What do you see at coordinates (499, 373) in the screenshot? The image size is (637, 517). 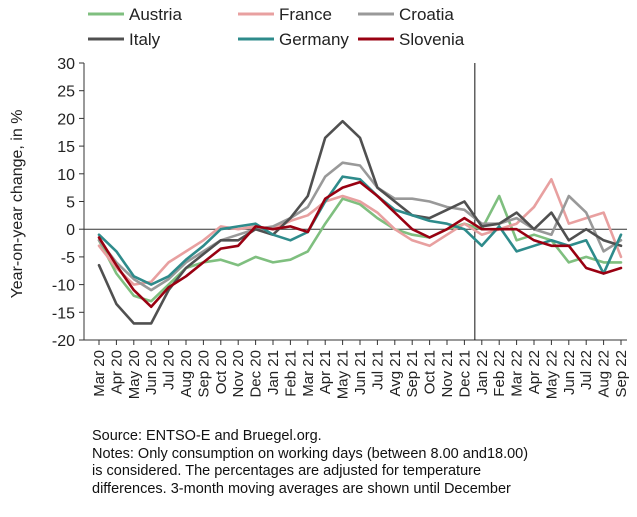 I see `x-tick-label: Feb 22` at bounding box center [499, 373].